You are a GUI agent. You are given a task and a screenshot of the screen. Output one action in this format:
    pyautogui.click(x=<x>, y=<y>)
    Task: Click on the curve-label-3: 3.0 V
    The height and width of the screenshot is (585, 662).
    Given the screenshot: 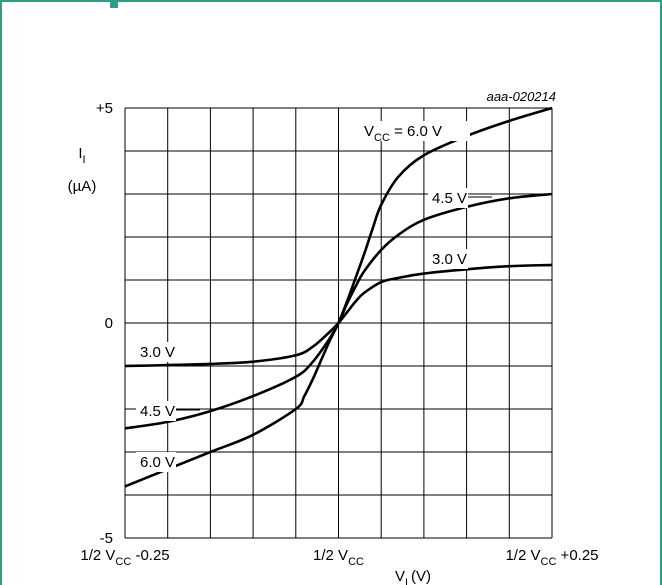 What is the action you would take?
    pyautogui.click(x=157, y=352)
    